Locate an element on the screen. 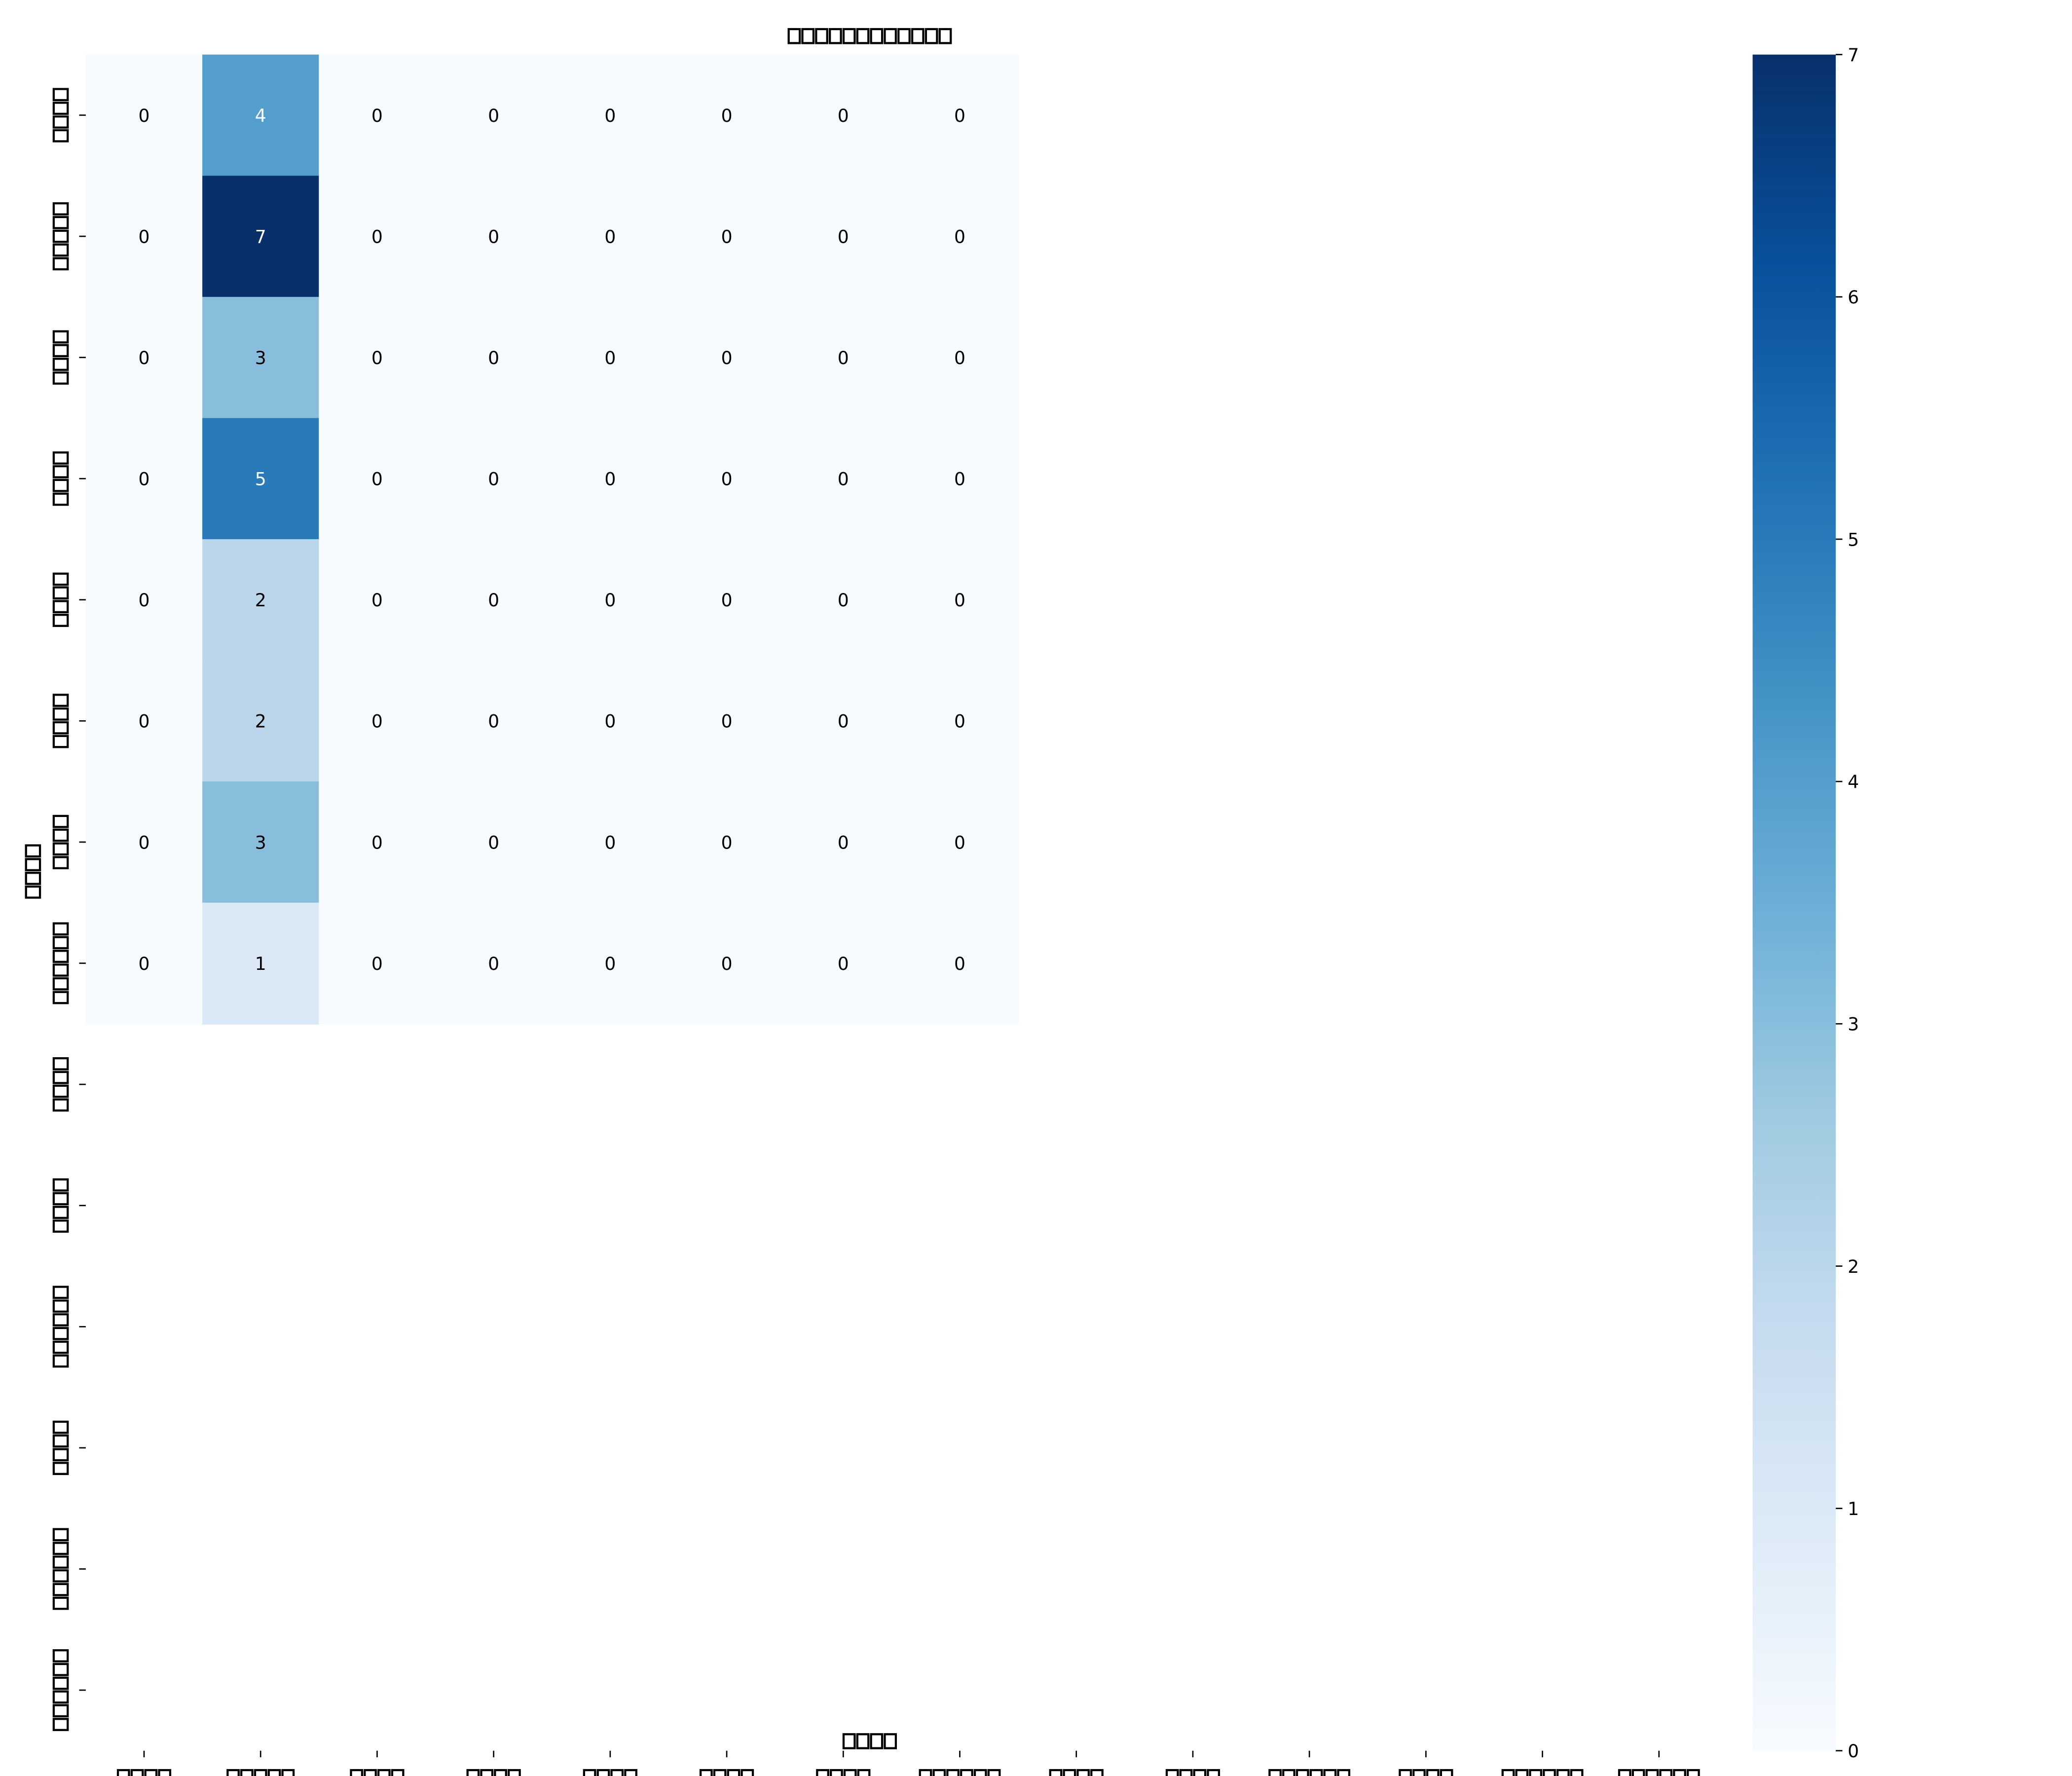  cell-value-label: 1 is located at coordinates (261, 964).